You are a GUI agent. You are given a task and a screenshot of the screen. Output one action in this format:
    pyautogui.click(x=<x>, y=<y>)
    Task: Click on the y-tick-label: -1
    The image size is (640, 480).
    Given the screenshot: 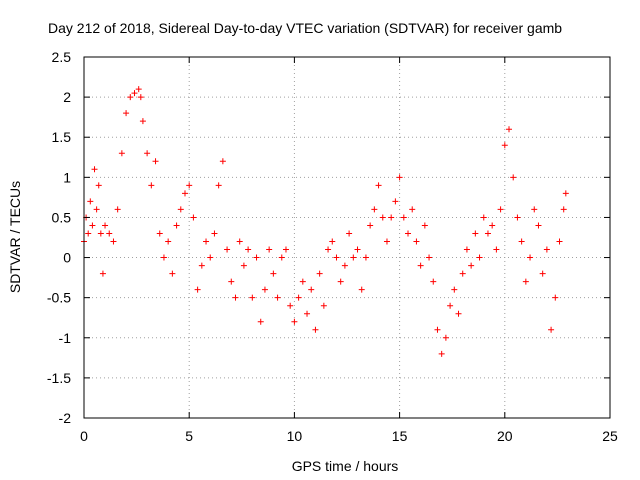 What is the action you would take?
    pyautogui.click(x=65, y=338)
    